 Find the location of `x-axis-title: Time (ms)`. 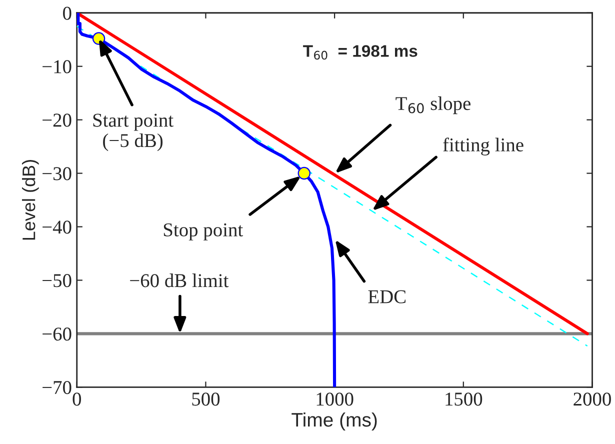

x-axis-title: Time (ms) is located at coordinates (334, 421).